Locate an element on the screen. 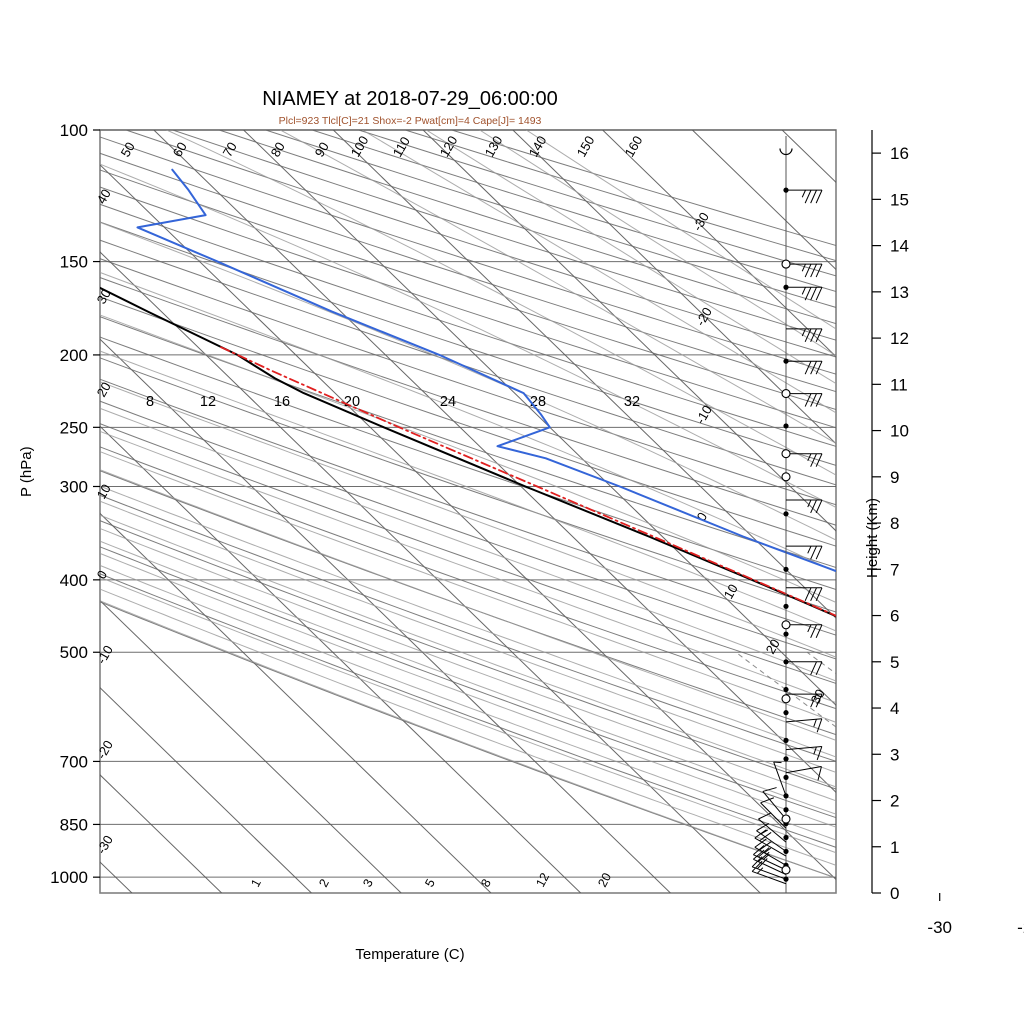 This screenshot has width=1024, height=1024. moist-adiabat-label: 12 is located at coordinates (208, 402).